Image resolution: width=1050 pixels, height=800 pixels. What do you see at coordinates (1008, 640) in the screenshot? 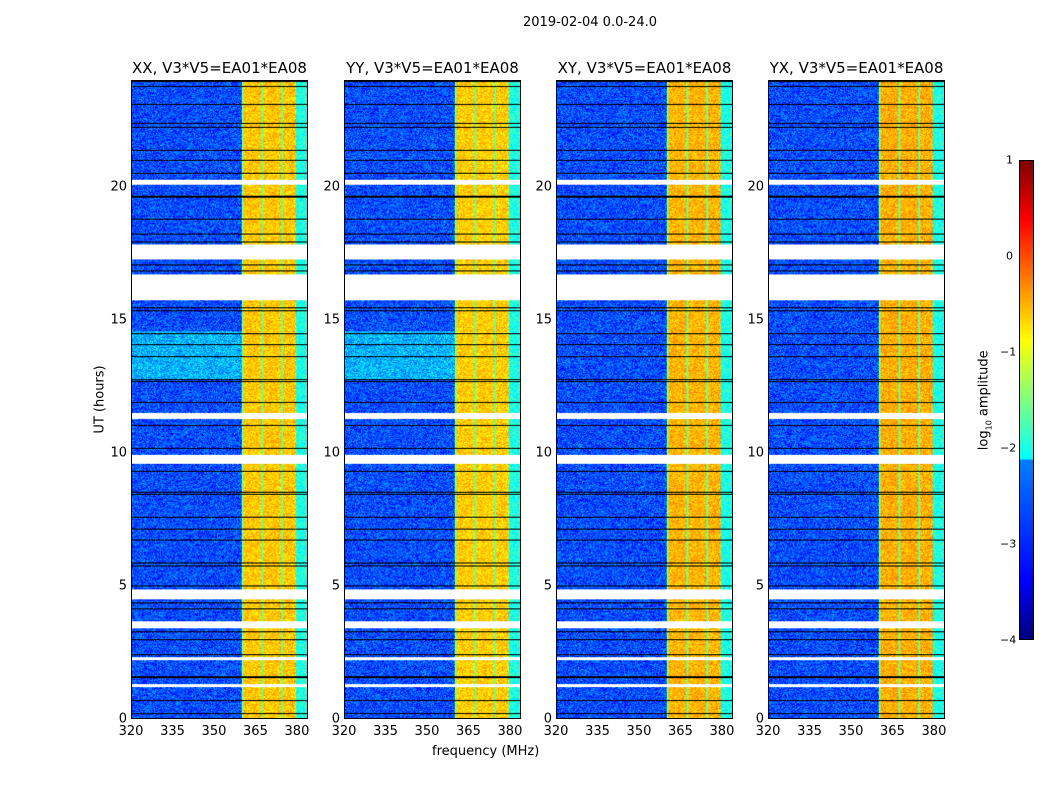
I see `colorbar-tick-label: −4` at bounding box center [1008, 640].